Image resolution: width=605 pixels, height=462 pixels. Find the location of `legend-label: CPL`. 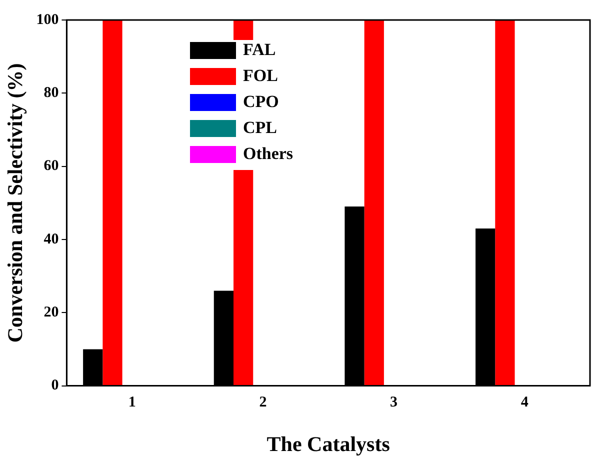

legend-label: CPL is located at coordinates (260, 128).